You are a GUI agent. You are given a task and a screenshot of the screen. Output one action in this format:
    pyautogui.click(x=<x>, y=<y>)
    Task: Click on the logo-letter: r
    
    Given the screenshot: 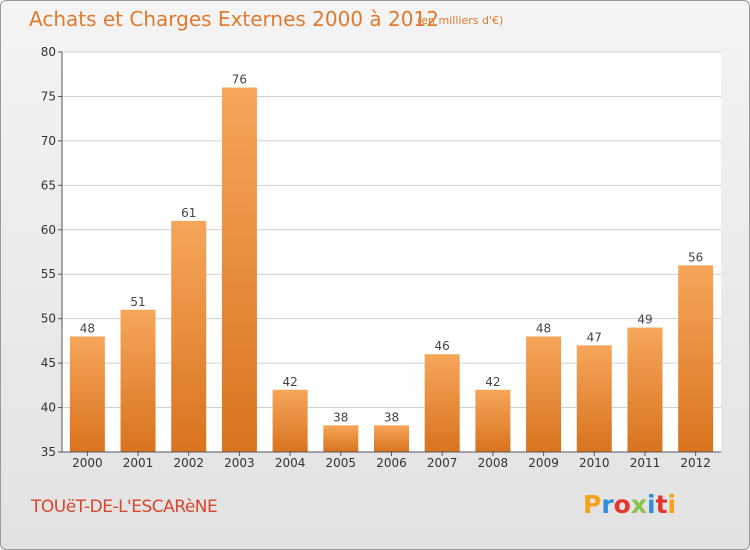 What is the action you would take?
    pyautogui.click(x=607, y=504)
    